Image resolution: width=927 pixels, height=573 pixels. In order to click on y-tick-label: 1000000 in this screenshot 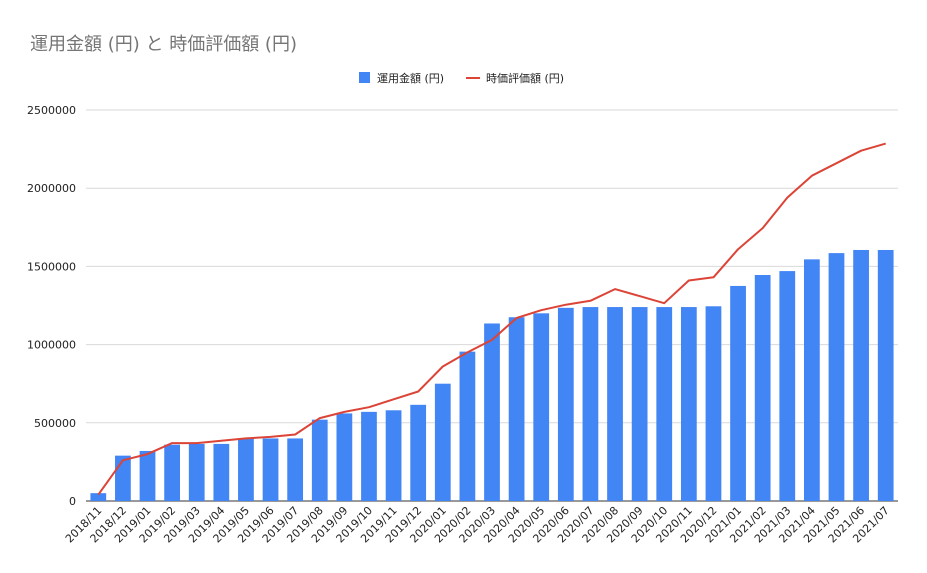, I will do `click(51, 345)`.